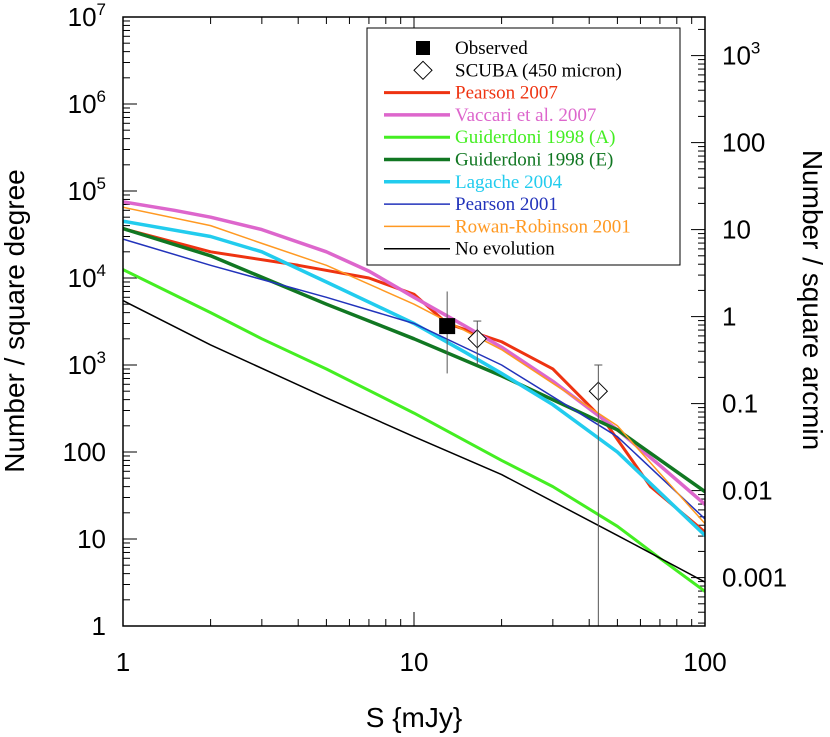  Describe the element at coordinates (91, 539) in the screenshot. I see `y-tick-label: 10` at that location.